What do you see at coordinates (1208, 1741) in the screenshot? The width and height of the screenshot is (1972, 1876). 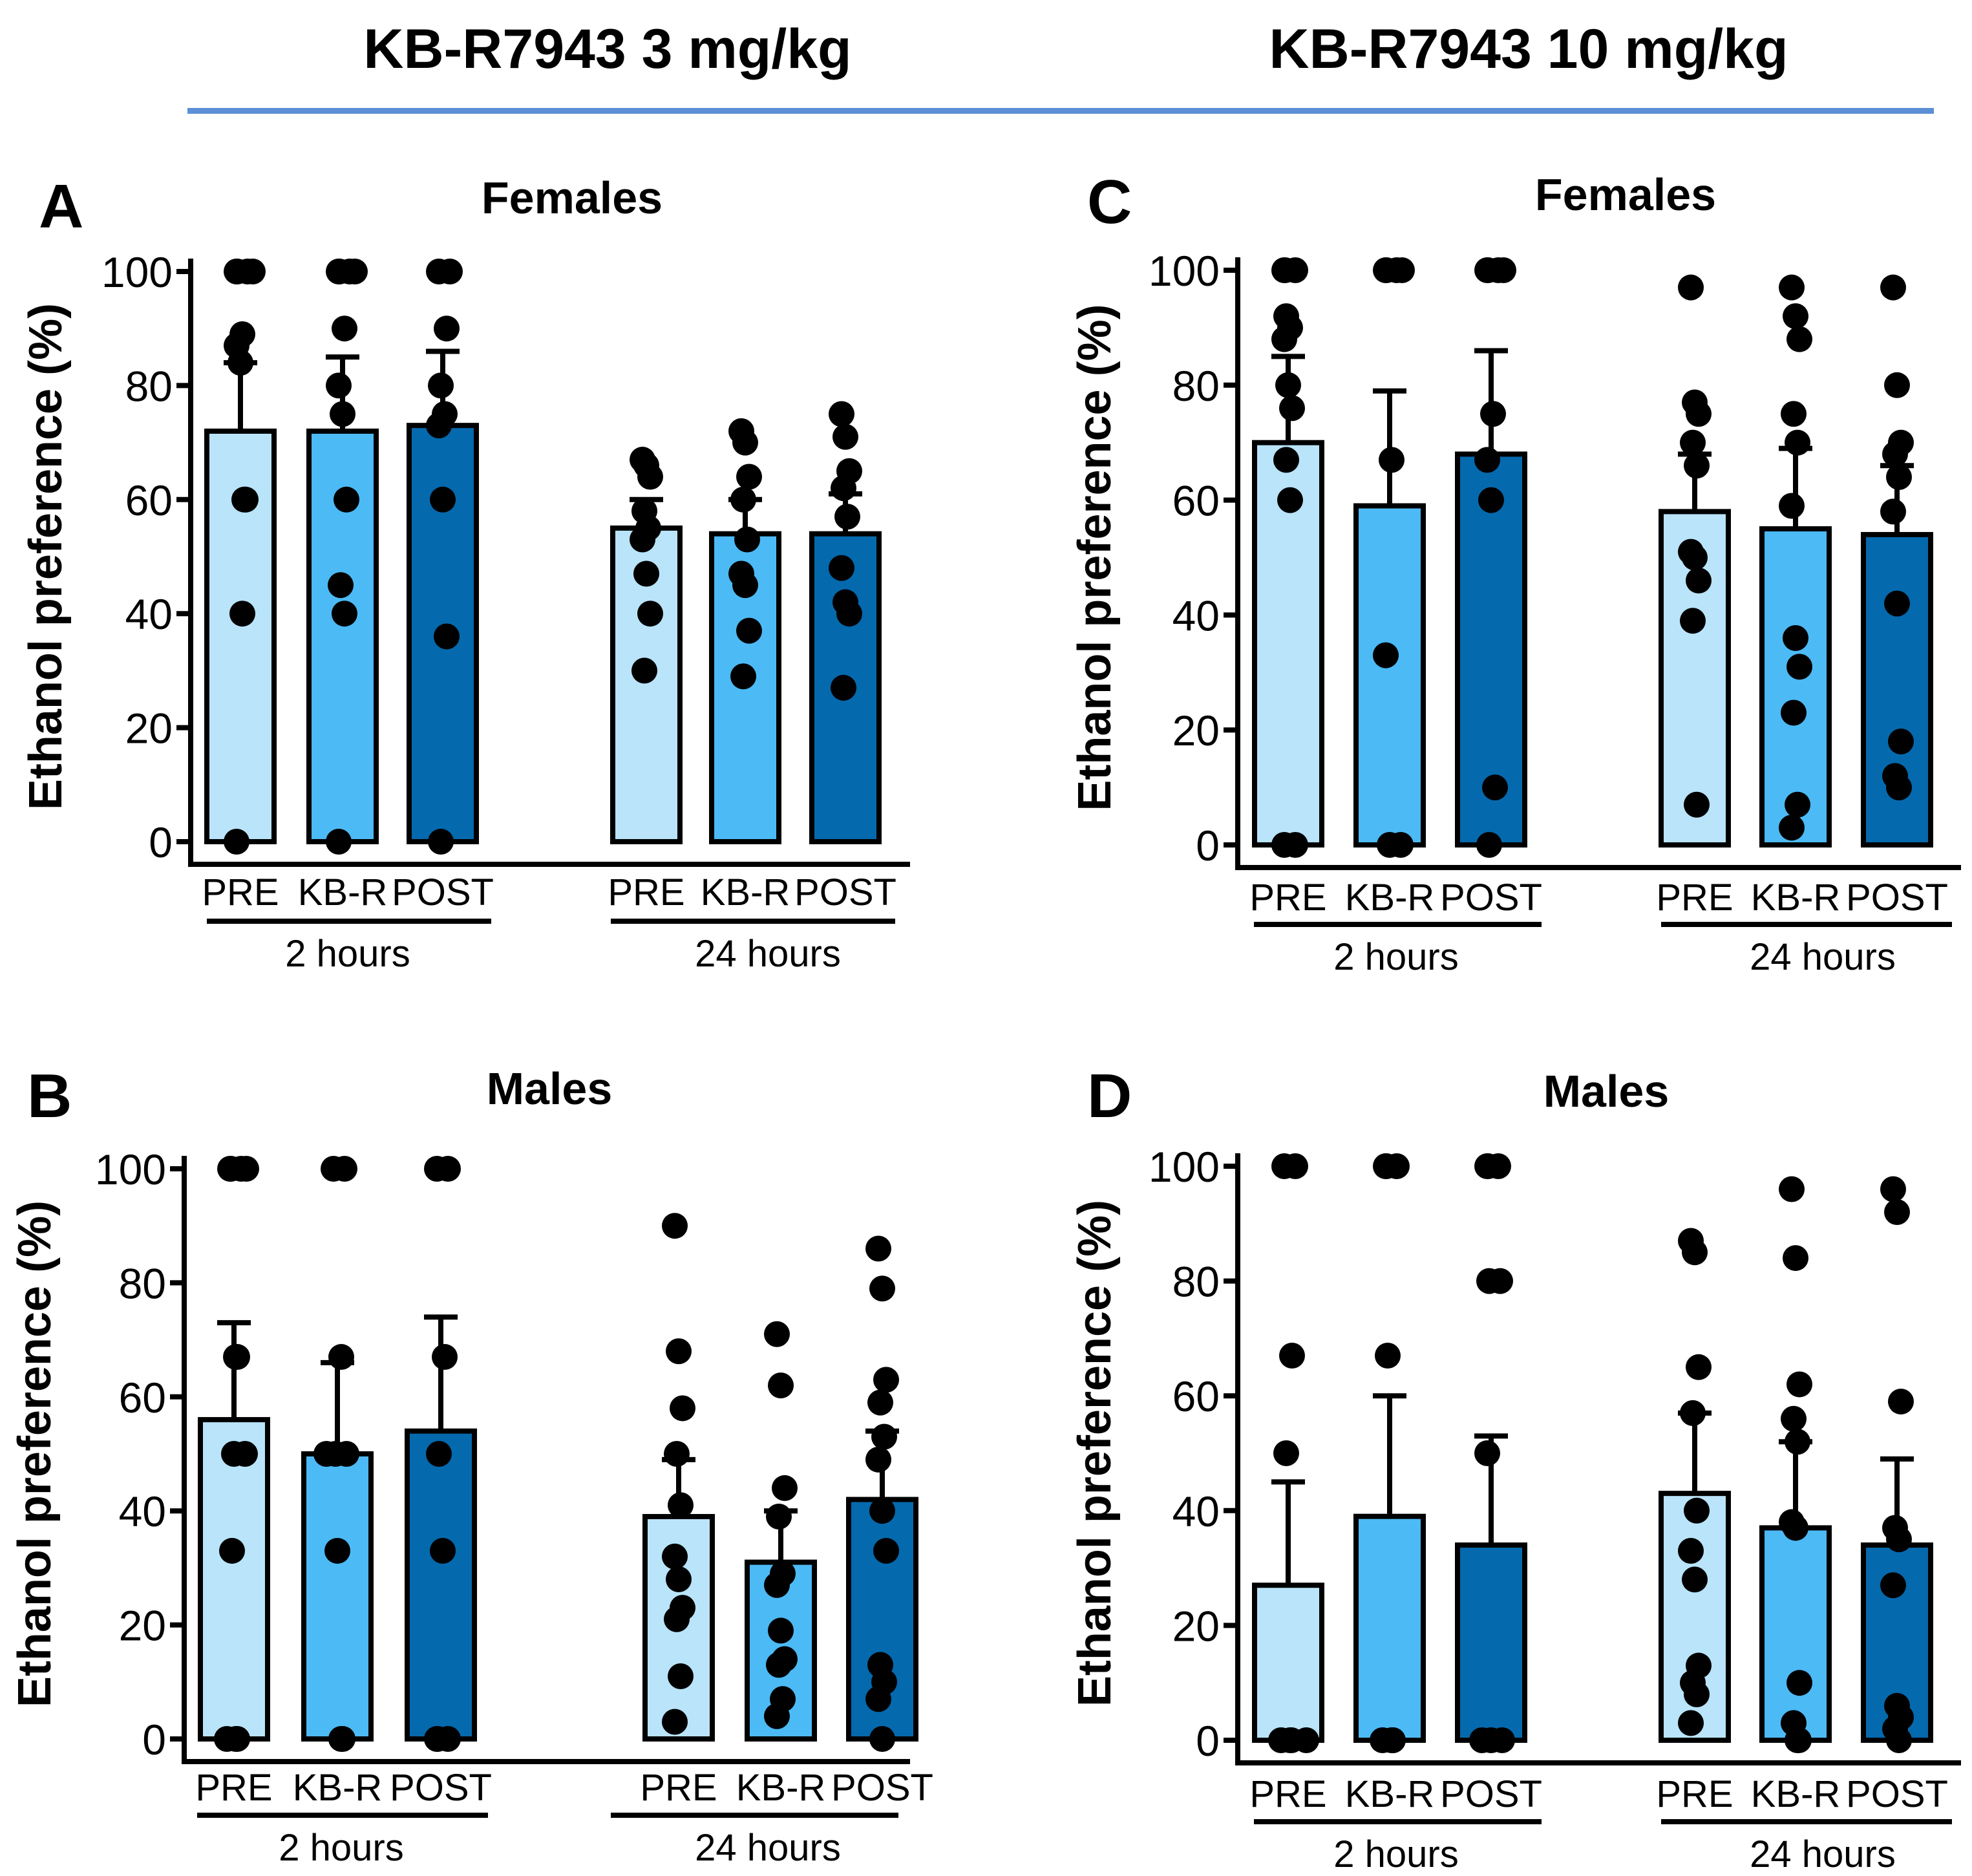 I see `y-tick-label-d-0: 0` at bounding box center [1208, 1741].